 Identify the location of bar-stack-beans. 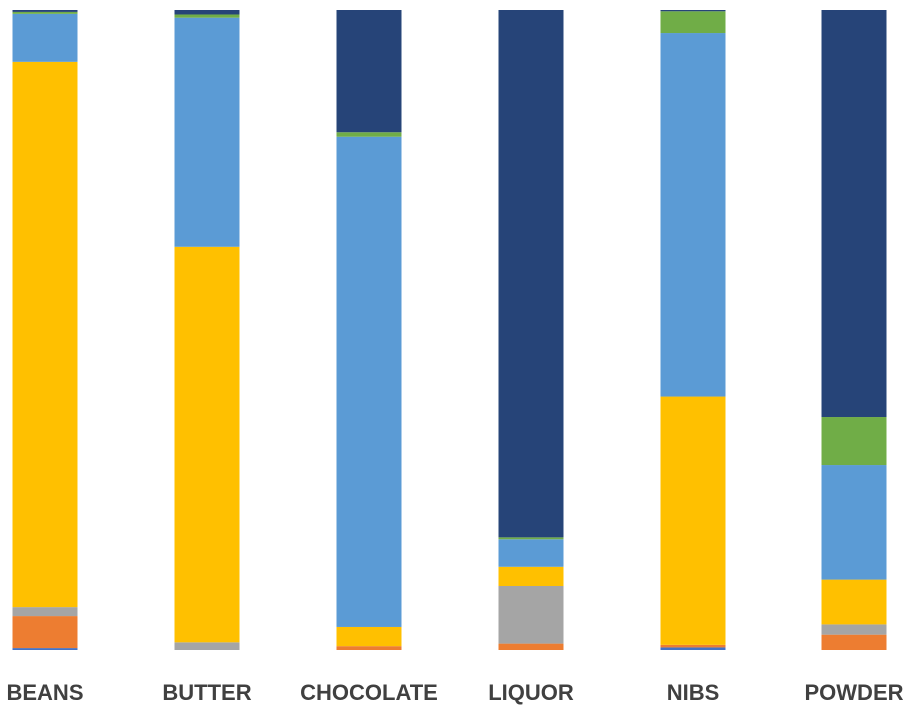
(45, 330).